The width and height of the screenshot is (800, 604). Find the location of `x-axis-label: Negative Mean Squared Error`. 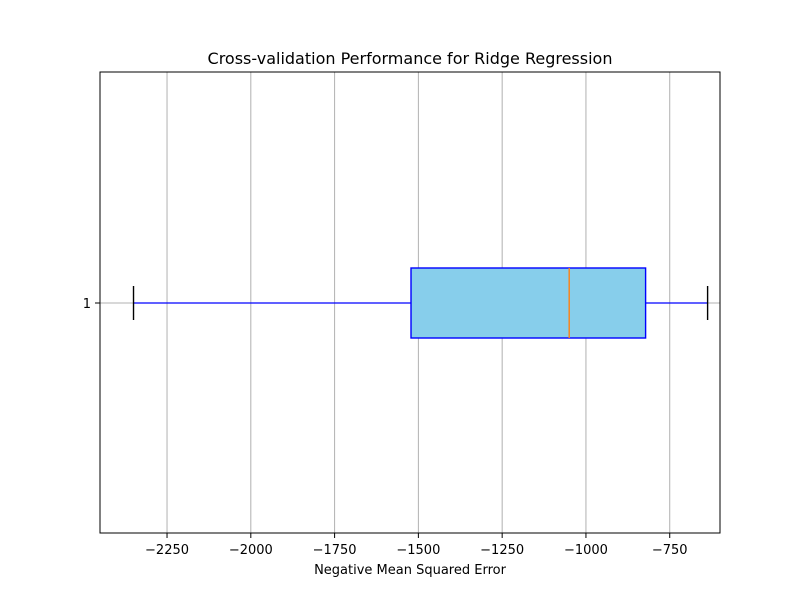

x-axis-label: Negative Mean Squared Error is located at coordinates (410, 570).